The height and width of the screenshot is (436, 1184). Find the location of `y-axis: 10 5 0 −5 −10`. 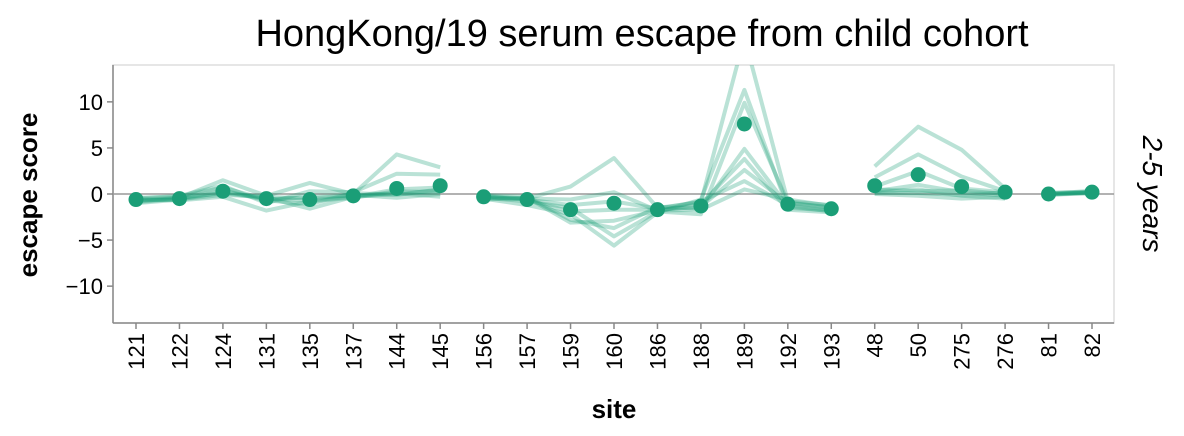

y-axis: 10 5 0 −5 −10 is located at coordinates (90, 194).